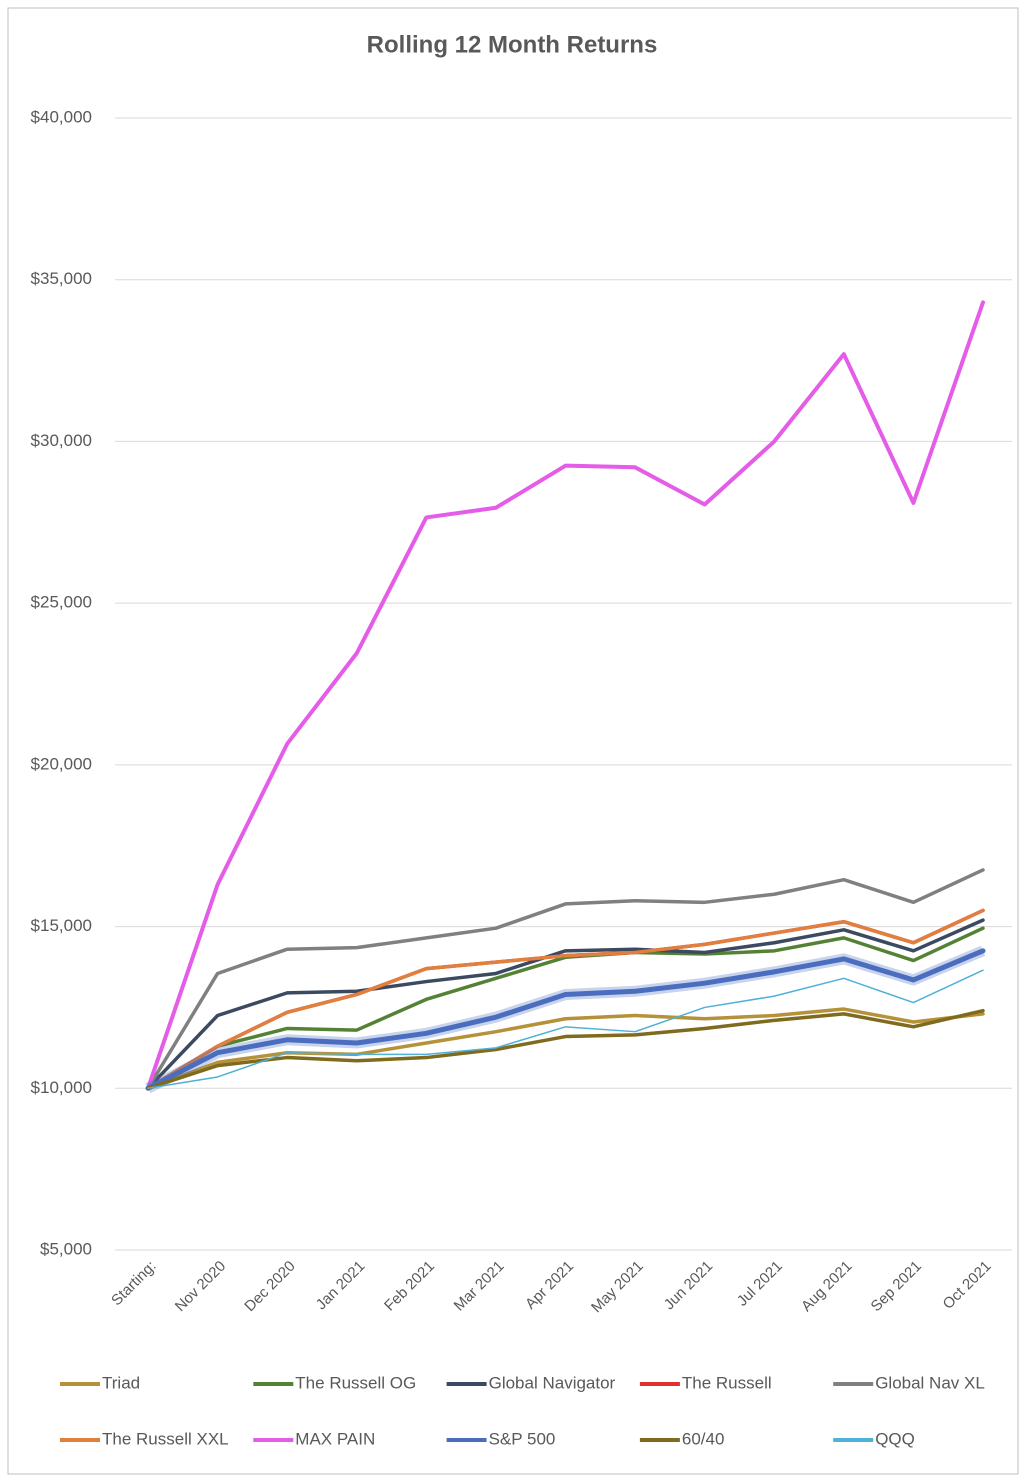 This screenshot has height=1482, width=1024. I want to click on legend-label: Global Navigator, so click(552, 1382).